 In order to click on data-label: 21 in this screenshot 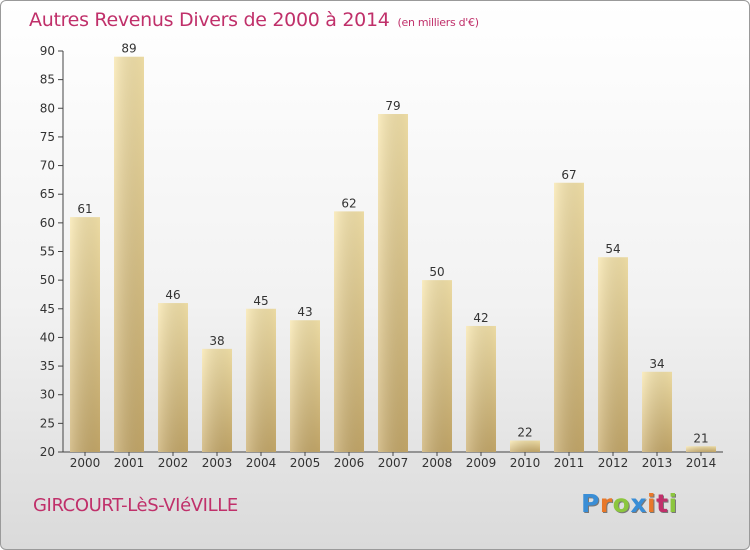, I will do `click(700, 438)`.